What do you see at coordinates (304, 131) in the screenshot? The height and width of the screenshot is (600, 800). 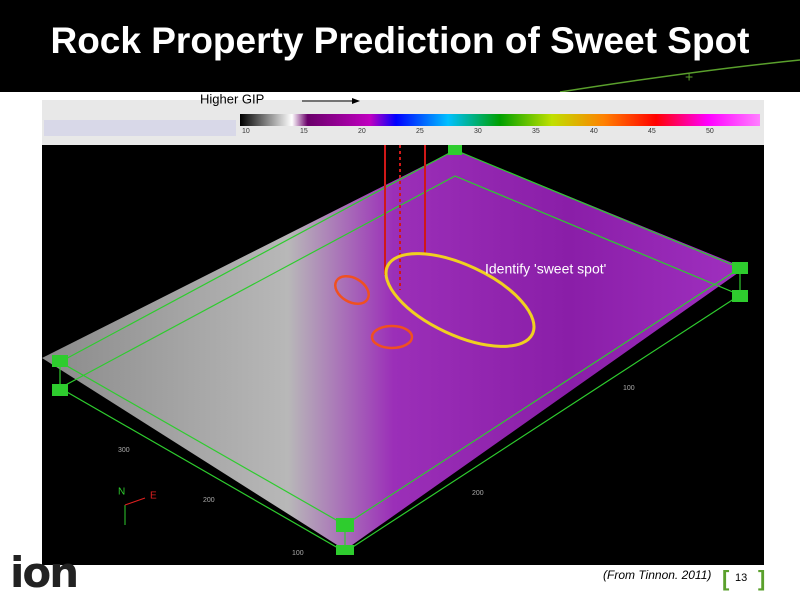 I see `colorbar-tick-label: 15` at bounding box center [304, 131].